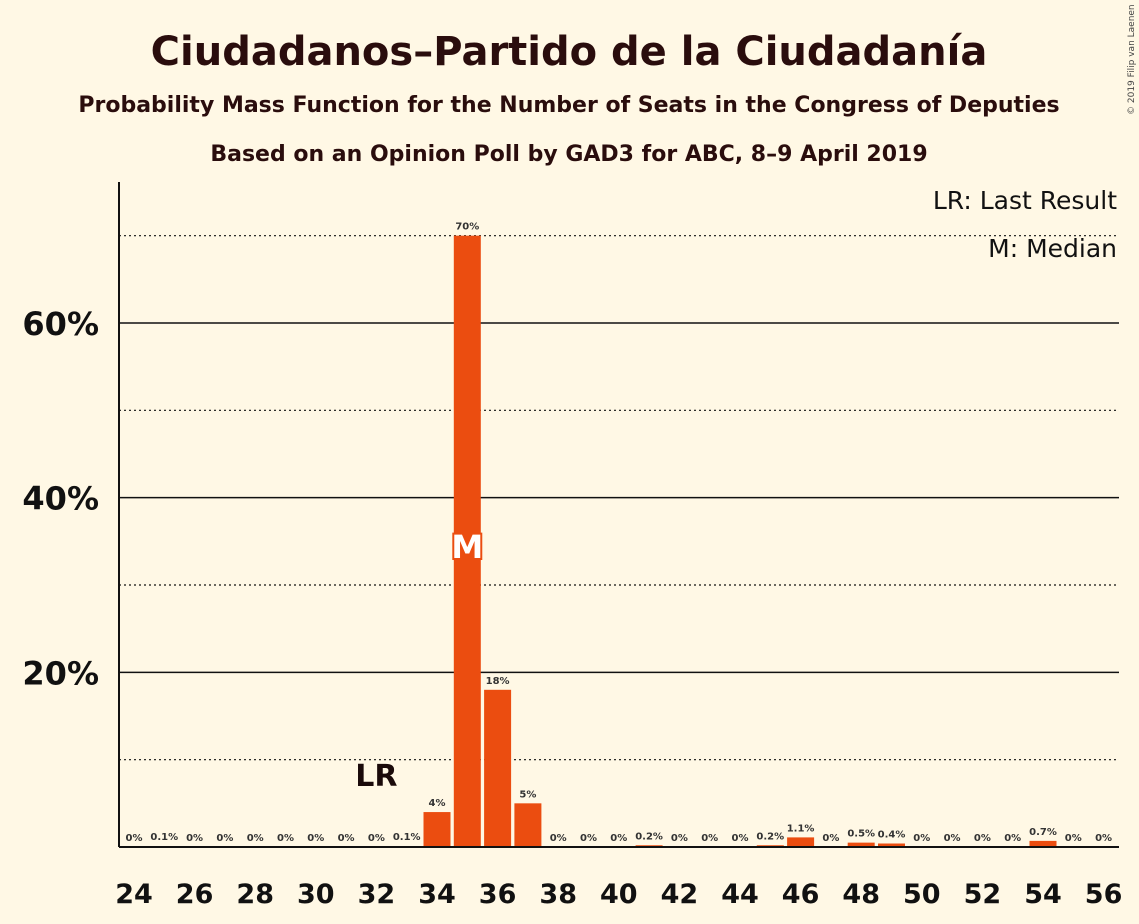 Image resolution: width=1139 pixels, height=924 pixels. I want to click on value-label-seats-40: 0%, so click(618, 838).